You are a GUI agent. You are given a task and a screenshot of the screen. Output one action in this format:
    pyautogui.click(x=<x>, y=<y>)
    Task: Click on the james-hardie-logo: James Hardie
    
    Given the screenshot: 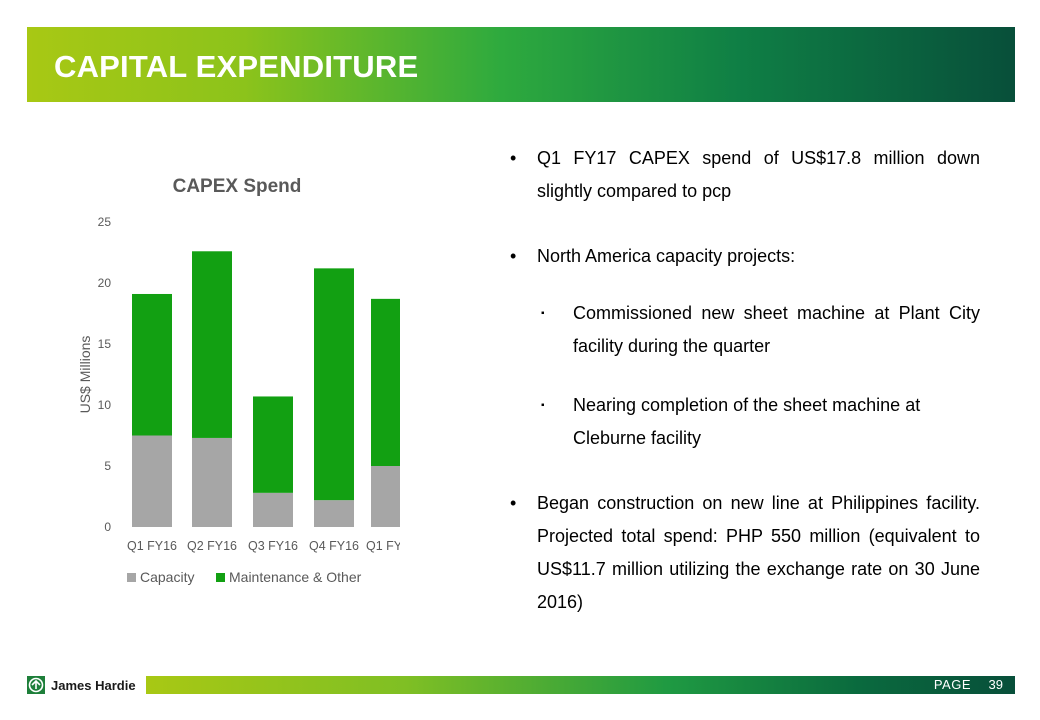 What is the action you would take?
    pyautogui.click(x=81, y=685)
    